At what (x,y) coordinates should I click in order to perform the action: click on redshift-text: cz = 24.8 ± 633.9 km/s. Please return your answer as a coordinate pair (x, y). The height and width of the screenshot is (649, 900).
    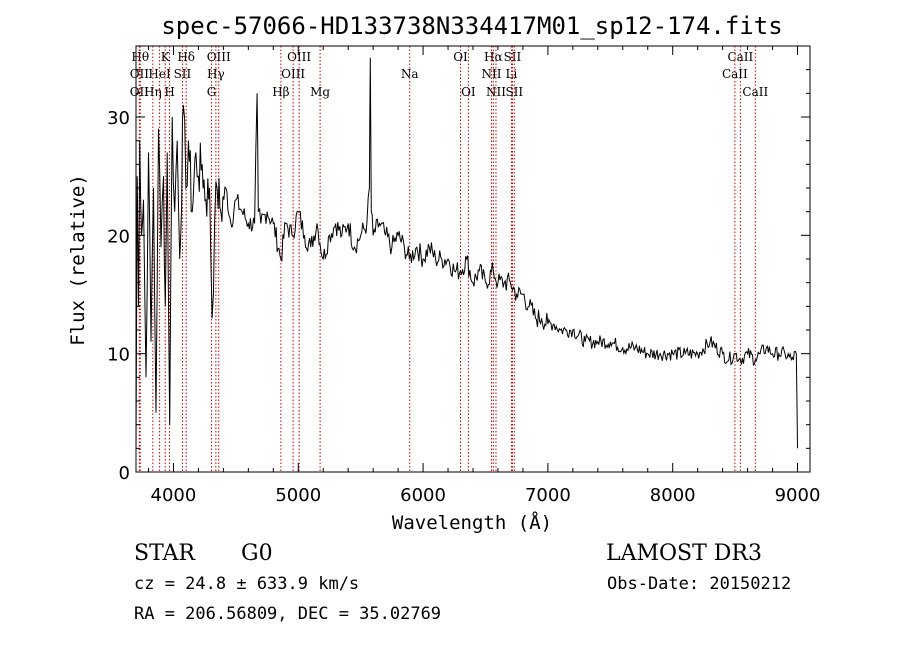
    Looking at the image, I should click on (247, 584).